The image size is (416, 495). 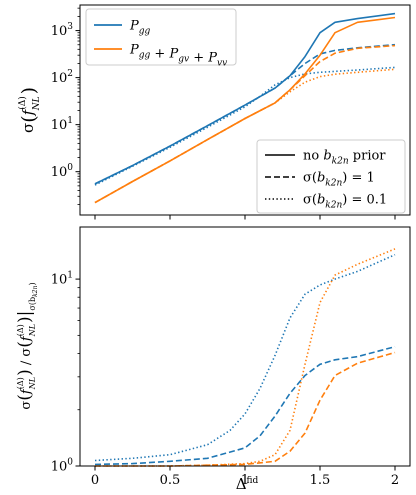 I want to click on y-tick-label: 10², so click(x=62, y=77).